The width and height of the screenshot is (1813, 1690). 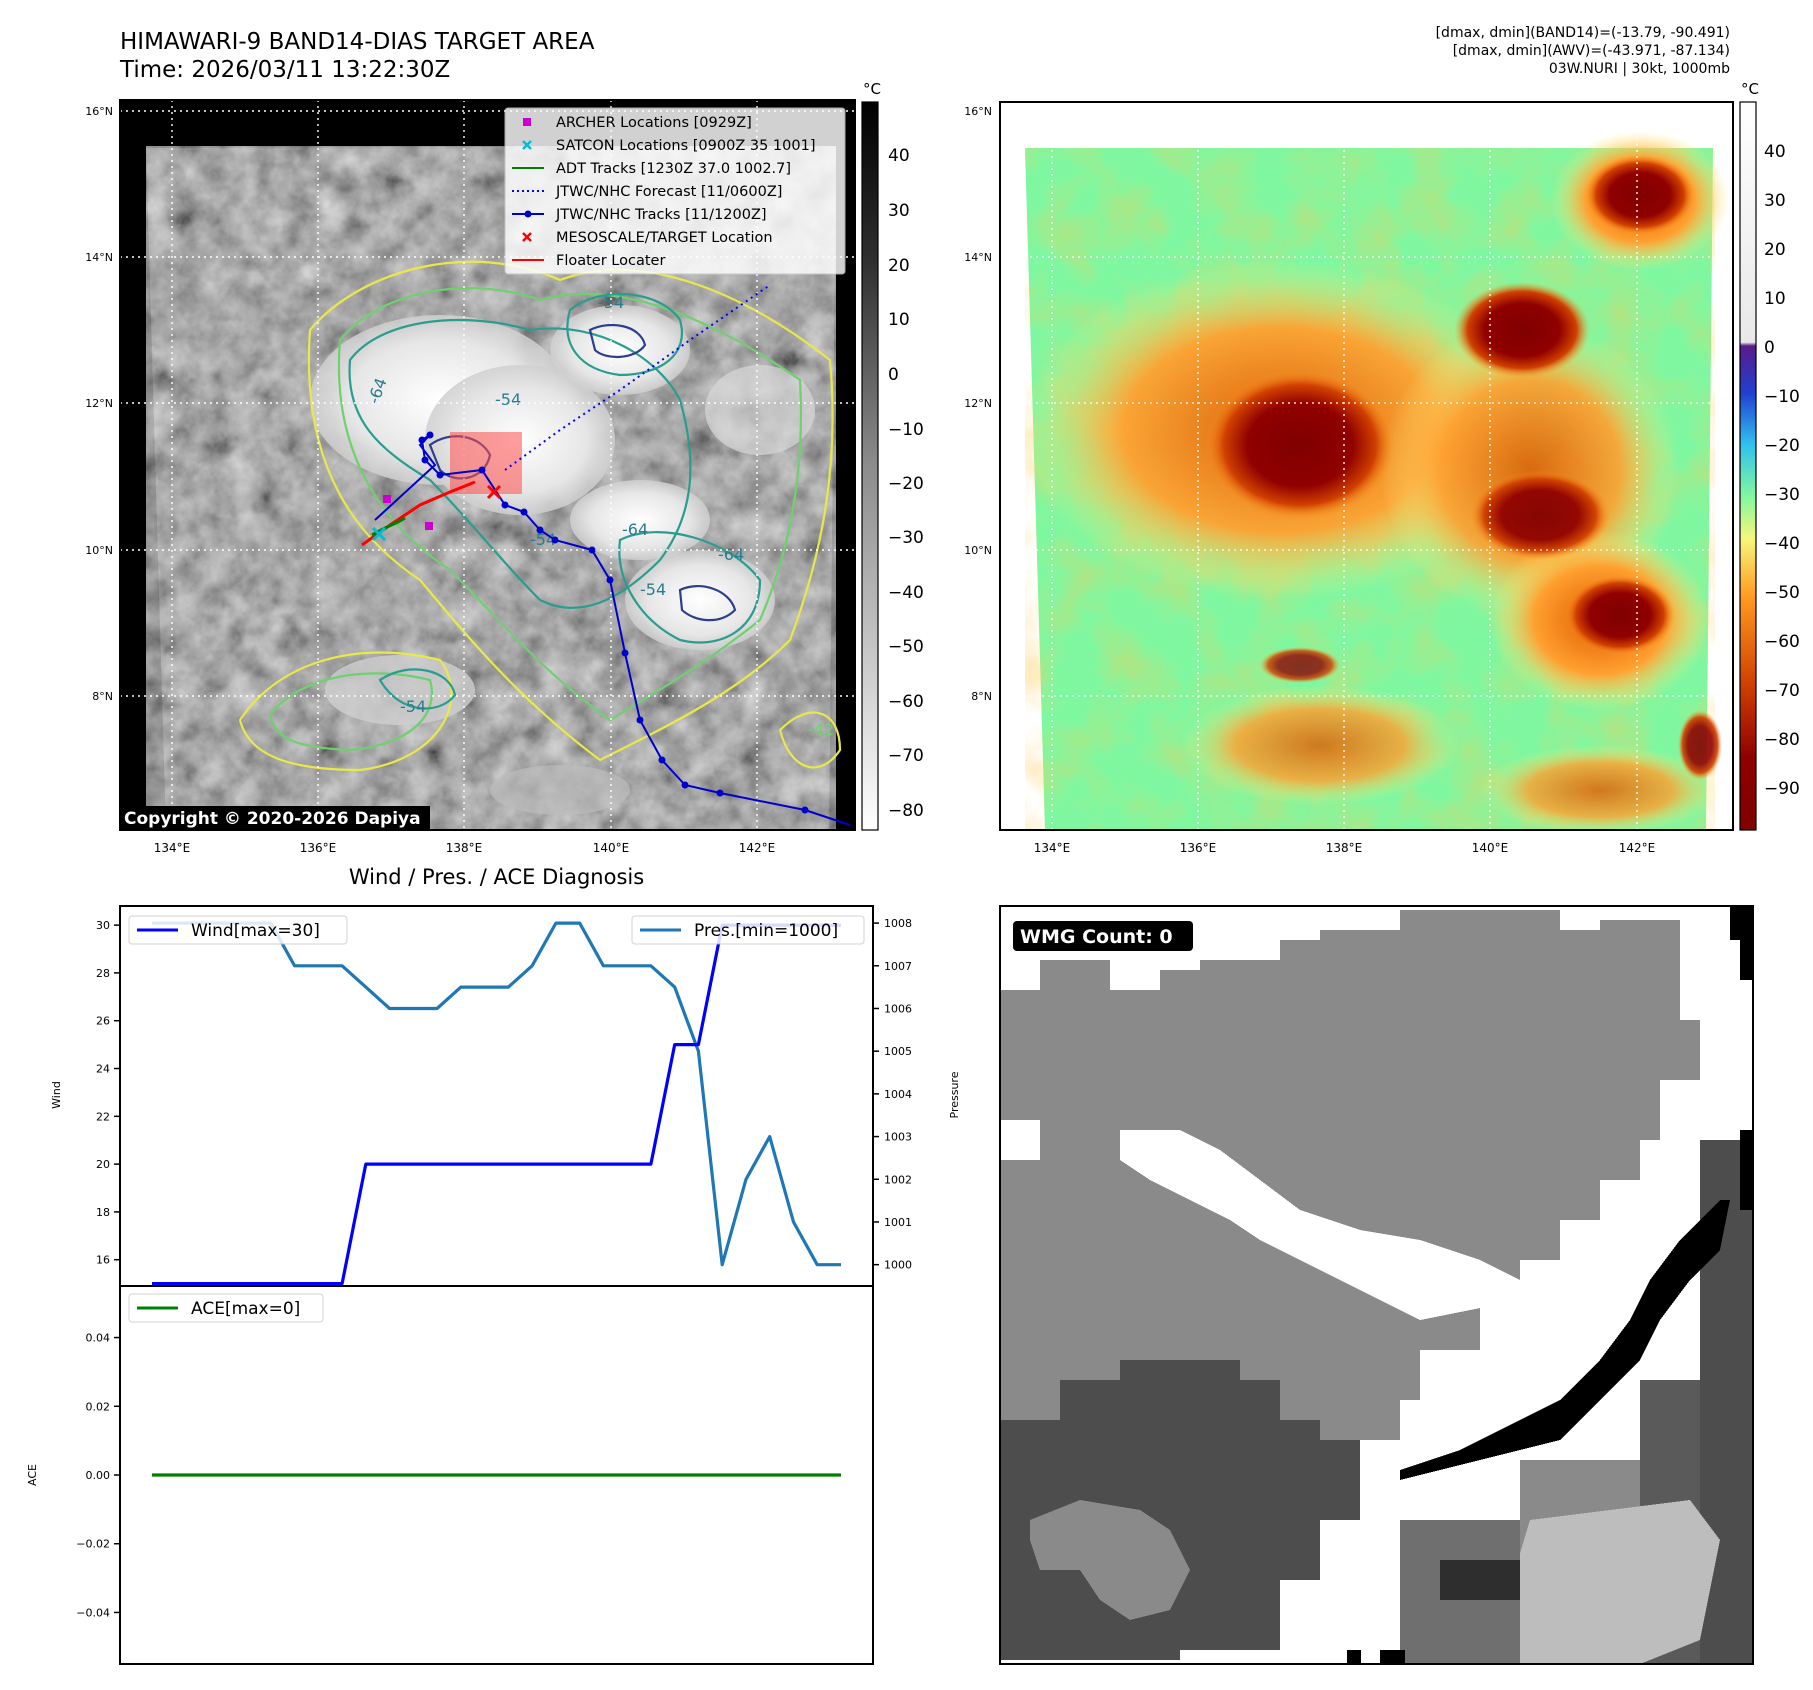 What do you see at coordinates (668, 192) in the screenshot?
I see `legend-label-forecast: JTWC/NHC Forecast [11/0600Z]` at bounding box center [668, 192].